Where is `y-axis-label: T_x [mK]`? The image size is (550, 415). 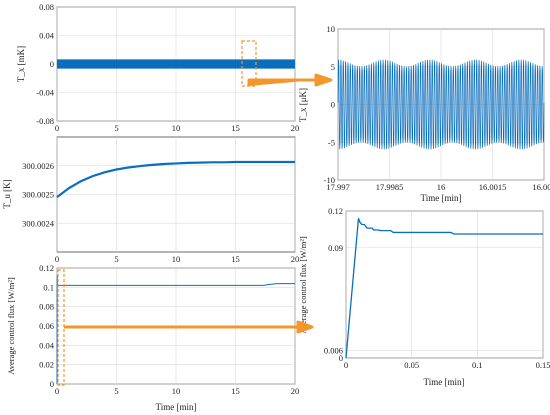 y-axis-label: T_x [mK] is located at coordinates (21, 64).